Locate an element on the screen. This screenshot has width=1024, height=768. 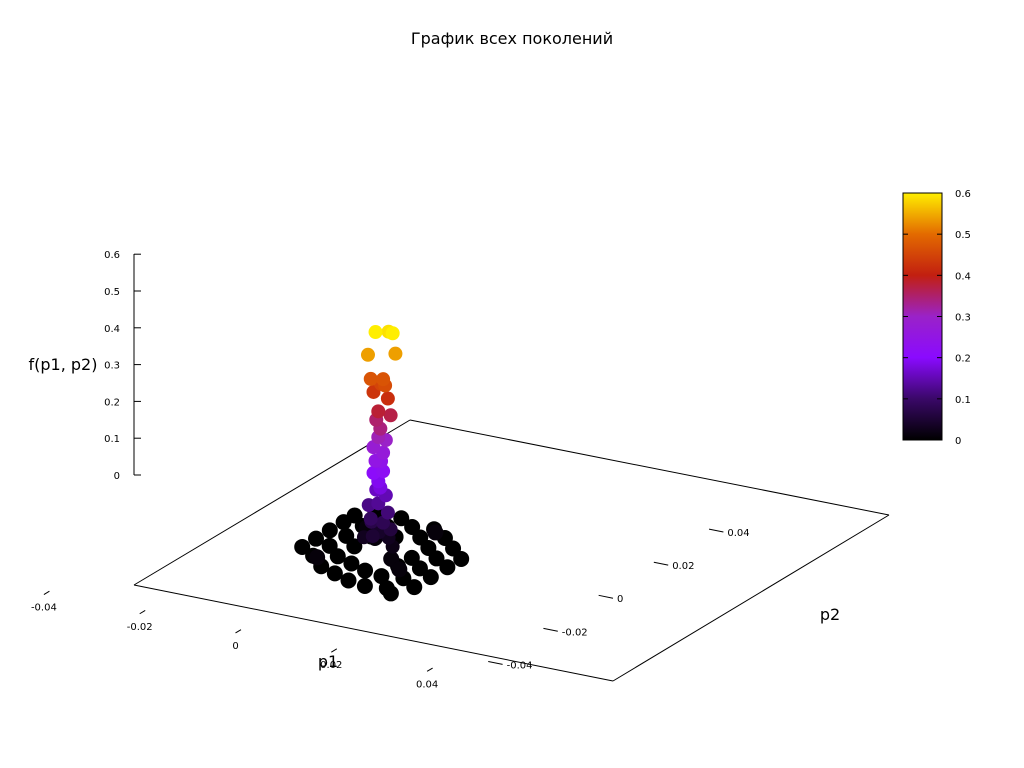
p1-tick-label: 0.04 is located at coordinates (427, 684).